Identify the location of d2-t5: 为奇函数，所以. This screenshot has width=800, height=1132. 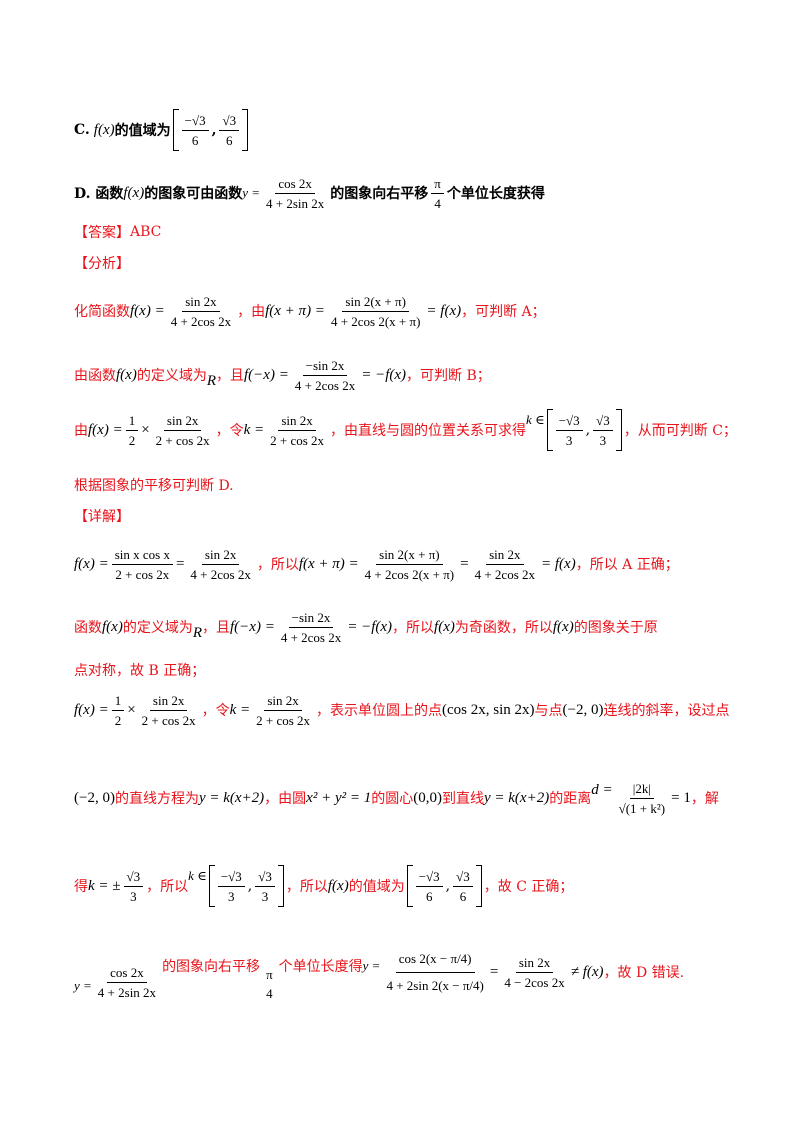
(503, 628).